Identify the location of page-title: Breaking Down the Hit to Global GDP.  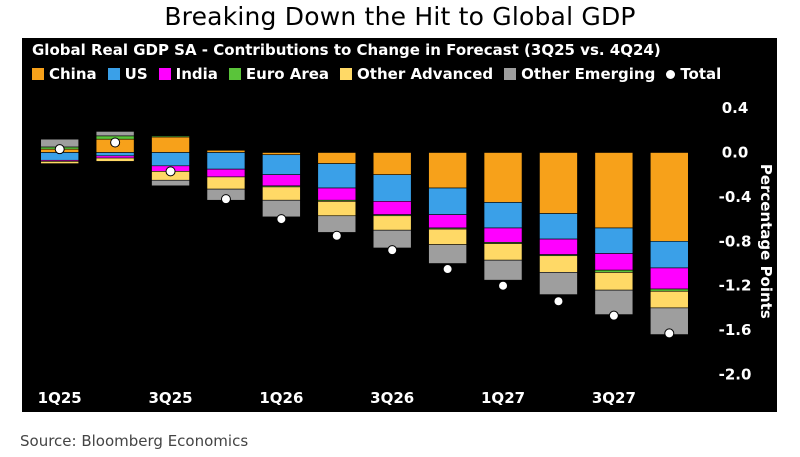
(400, 16).